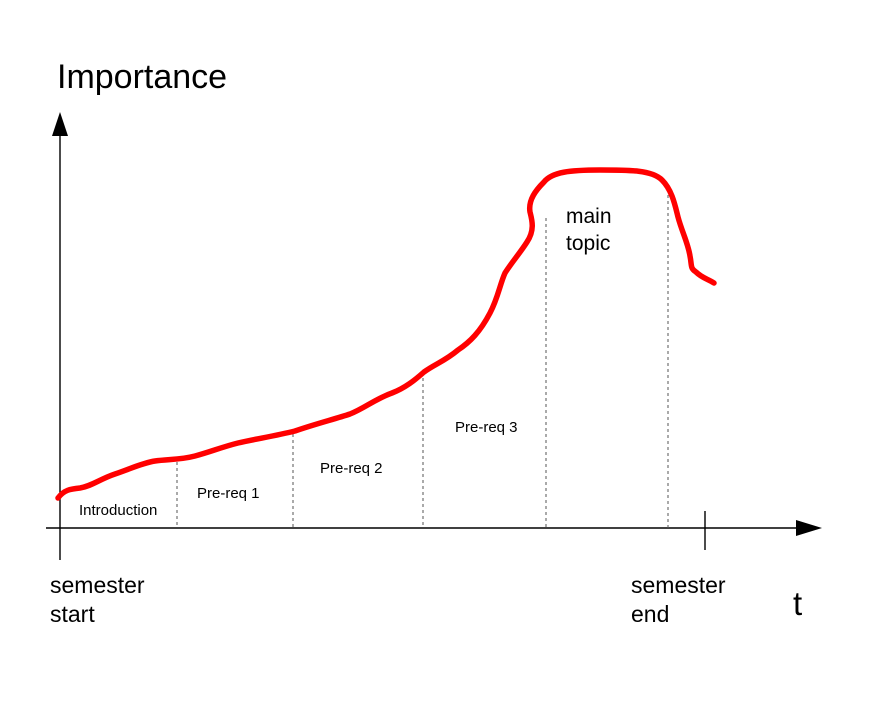 This screenshot has height=704, width=880. What do you see at coordinates (118, 510) in the screenshot?
I see `phase-label-introduction: Introduction` at bounding box center [118, 510].